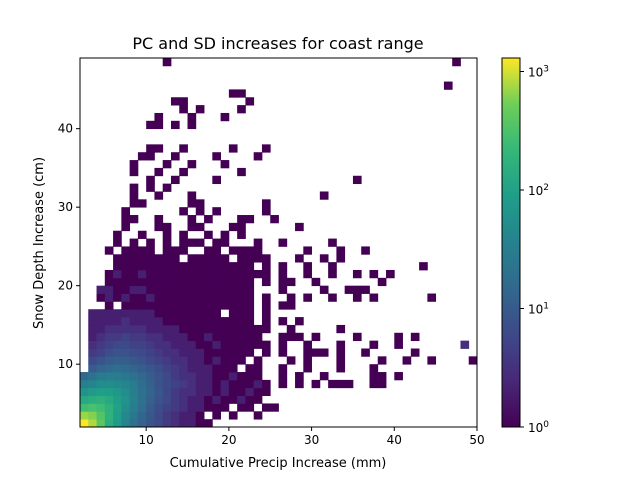  What do you see at coordinates (312, 437) in the screenshot?
I see `x-axis: 10 20 30 40 50` at bounding box center [312, 437].